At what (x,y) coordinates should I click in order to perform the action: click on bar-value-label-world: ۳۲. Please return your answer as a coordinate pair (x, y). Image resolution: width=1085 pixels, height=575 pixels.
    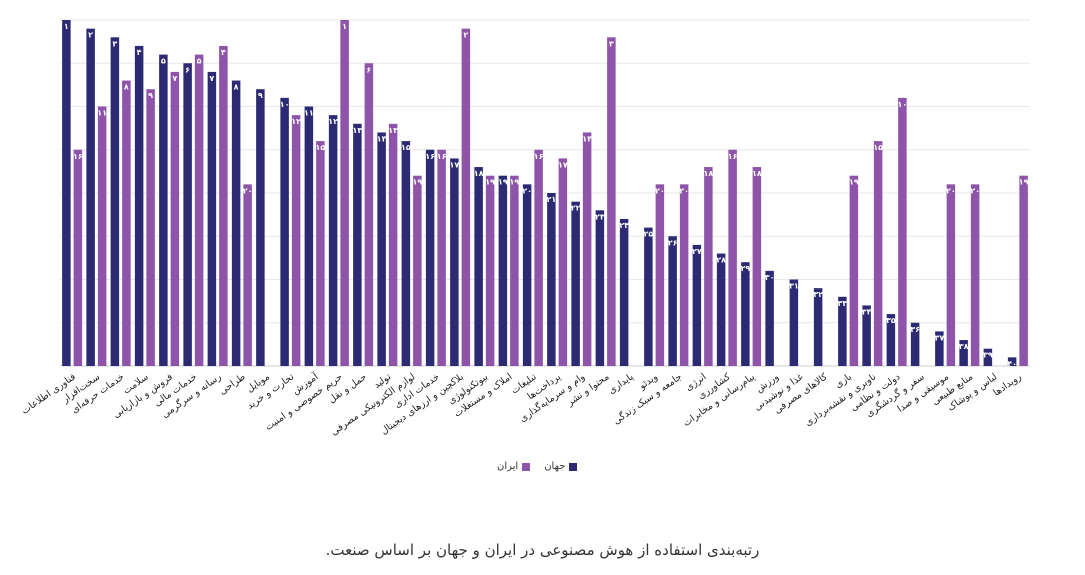
    Looking at the image, I should click on (818, 294).